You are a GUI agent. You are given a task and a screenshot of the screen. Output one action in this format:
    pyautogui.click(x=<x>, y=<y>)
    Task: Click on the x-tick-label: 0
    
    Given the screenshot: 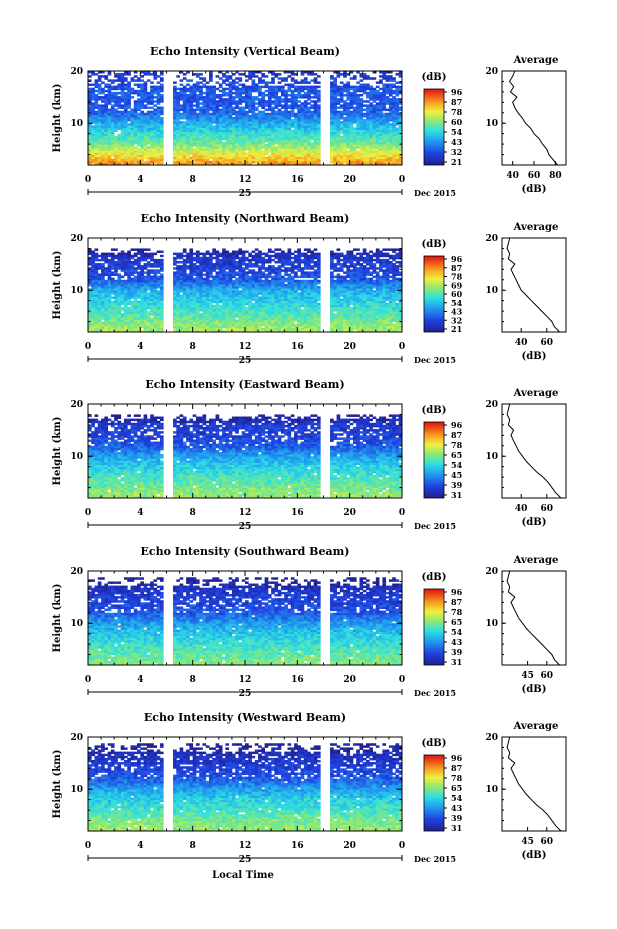 What is the action you would take?
    pyautogui.click(x=88, y=180)
    